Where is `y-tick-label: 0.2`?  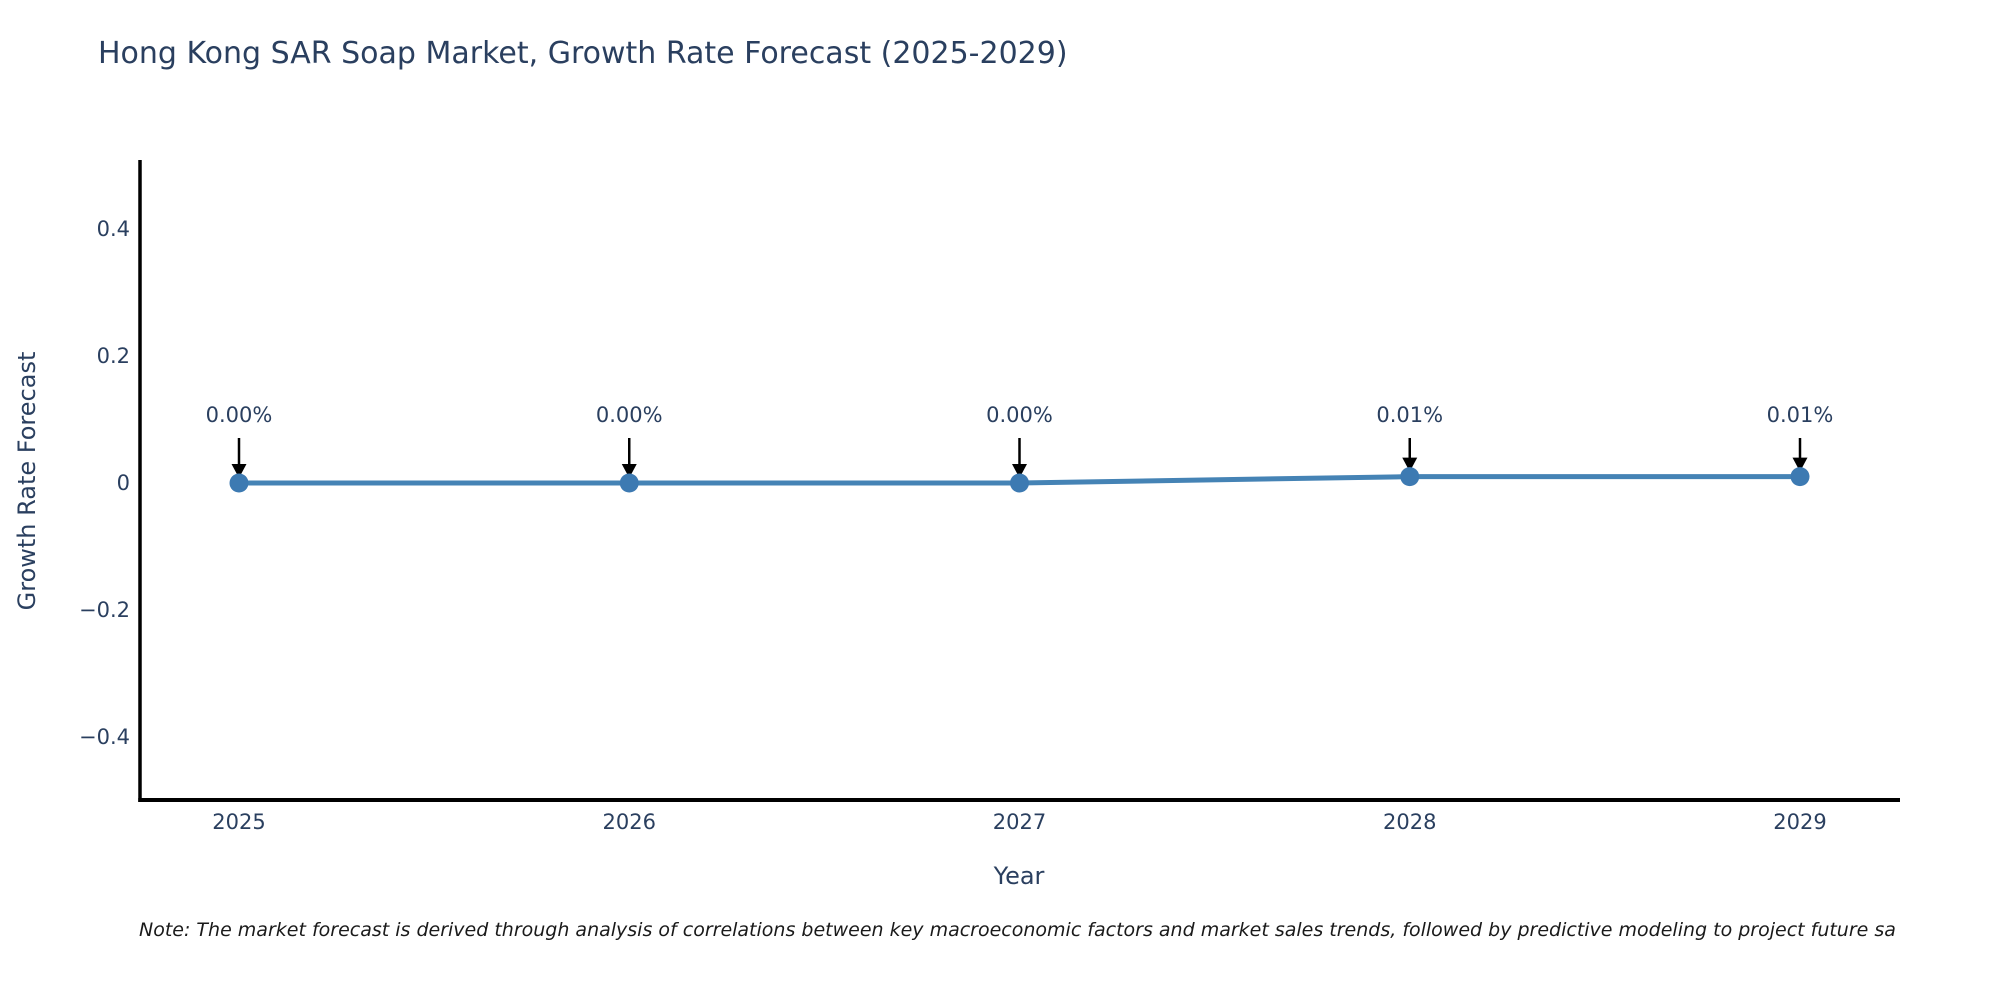
y-tick-label: 0.2 is located at coordinates (113, 356).